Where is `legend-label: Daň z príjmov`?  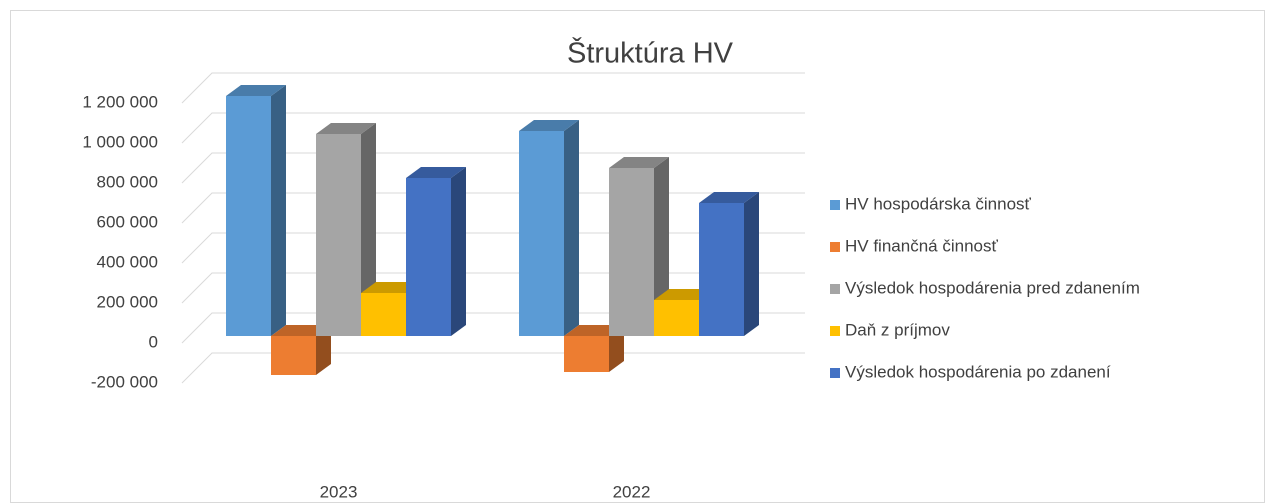
legend-label: Daň z príjmov is located at coordinates (897, 329).